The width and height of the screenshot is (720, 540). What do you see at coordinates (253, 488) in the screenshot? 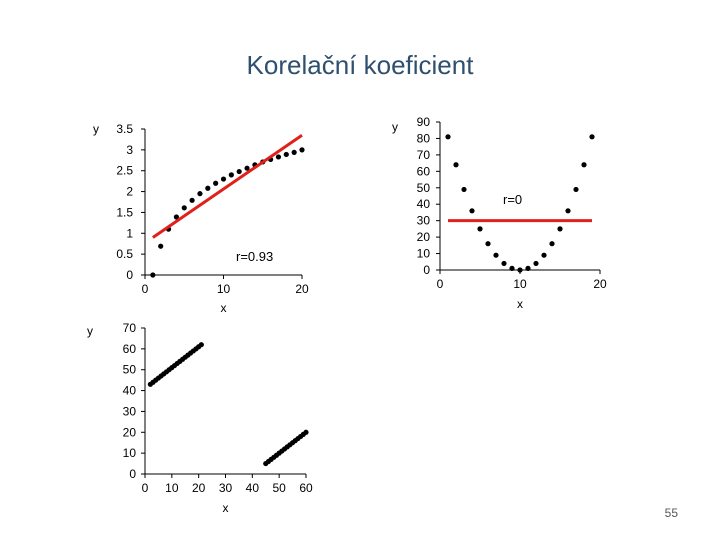
I see `x-tick-label: 40` at bounding box center [253, 488].